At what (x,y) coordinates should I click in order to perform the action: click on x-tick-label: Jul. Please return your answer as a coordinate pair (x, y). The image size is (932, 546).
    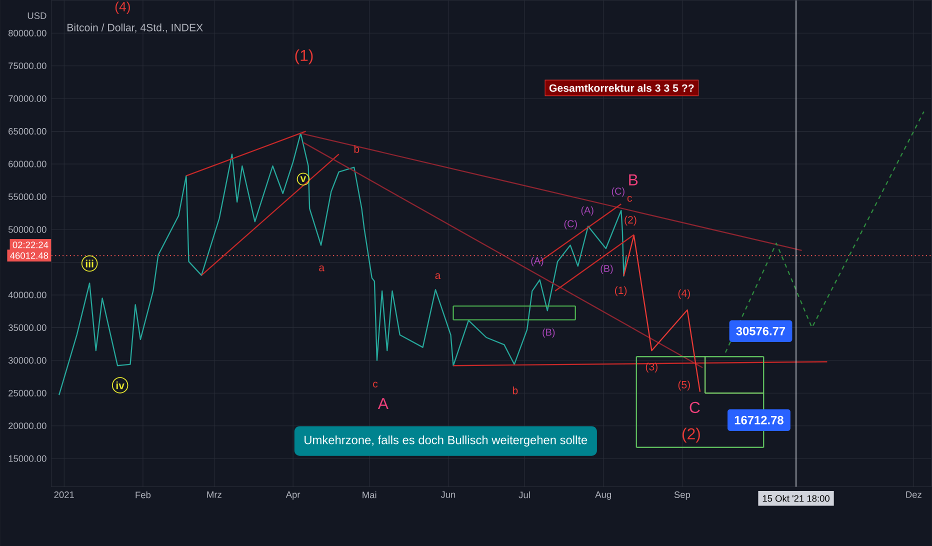
    Looking at the image, I should click on (524, 494).